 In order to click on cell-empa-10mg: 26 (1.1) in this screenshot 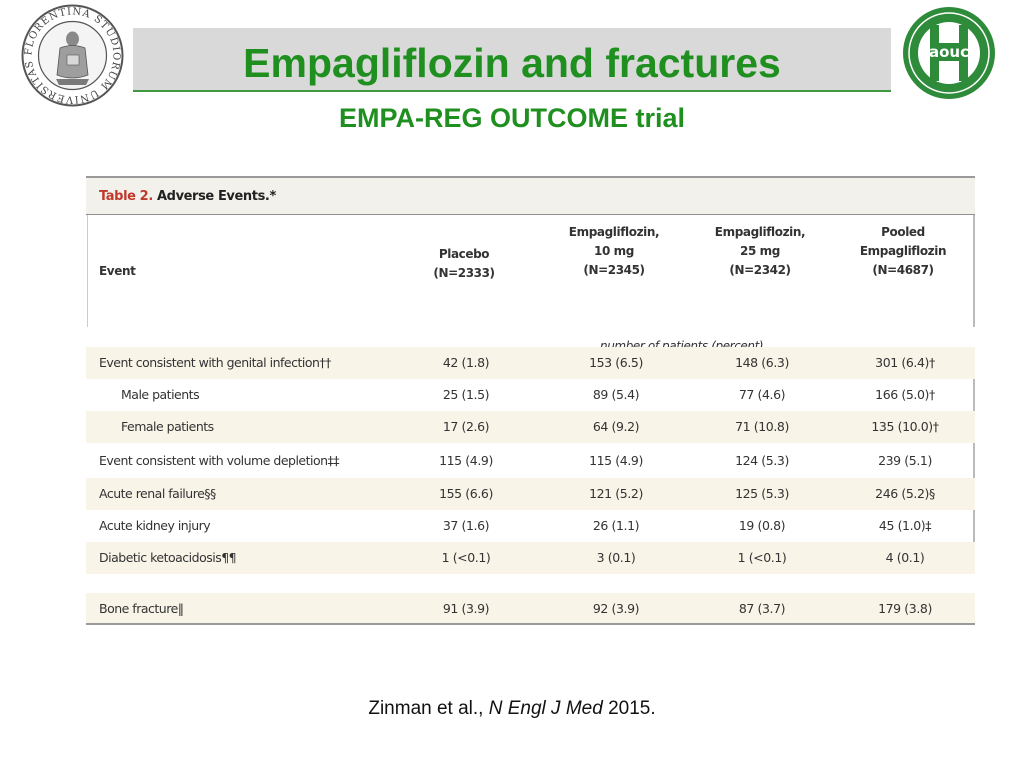, I will do `click(616, 525)`.